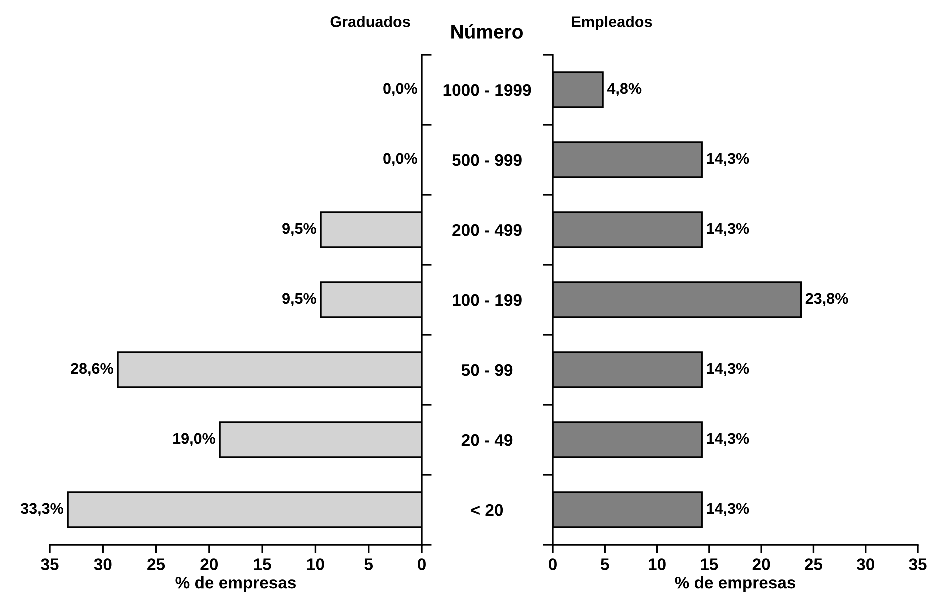 The image size is (932, 608). What do you see at coordinates (488, 90) in the screenshot?
I see `y-tick-label: 1000 - 1999` at bounding box center [488, 90].